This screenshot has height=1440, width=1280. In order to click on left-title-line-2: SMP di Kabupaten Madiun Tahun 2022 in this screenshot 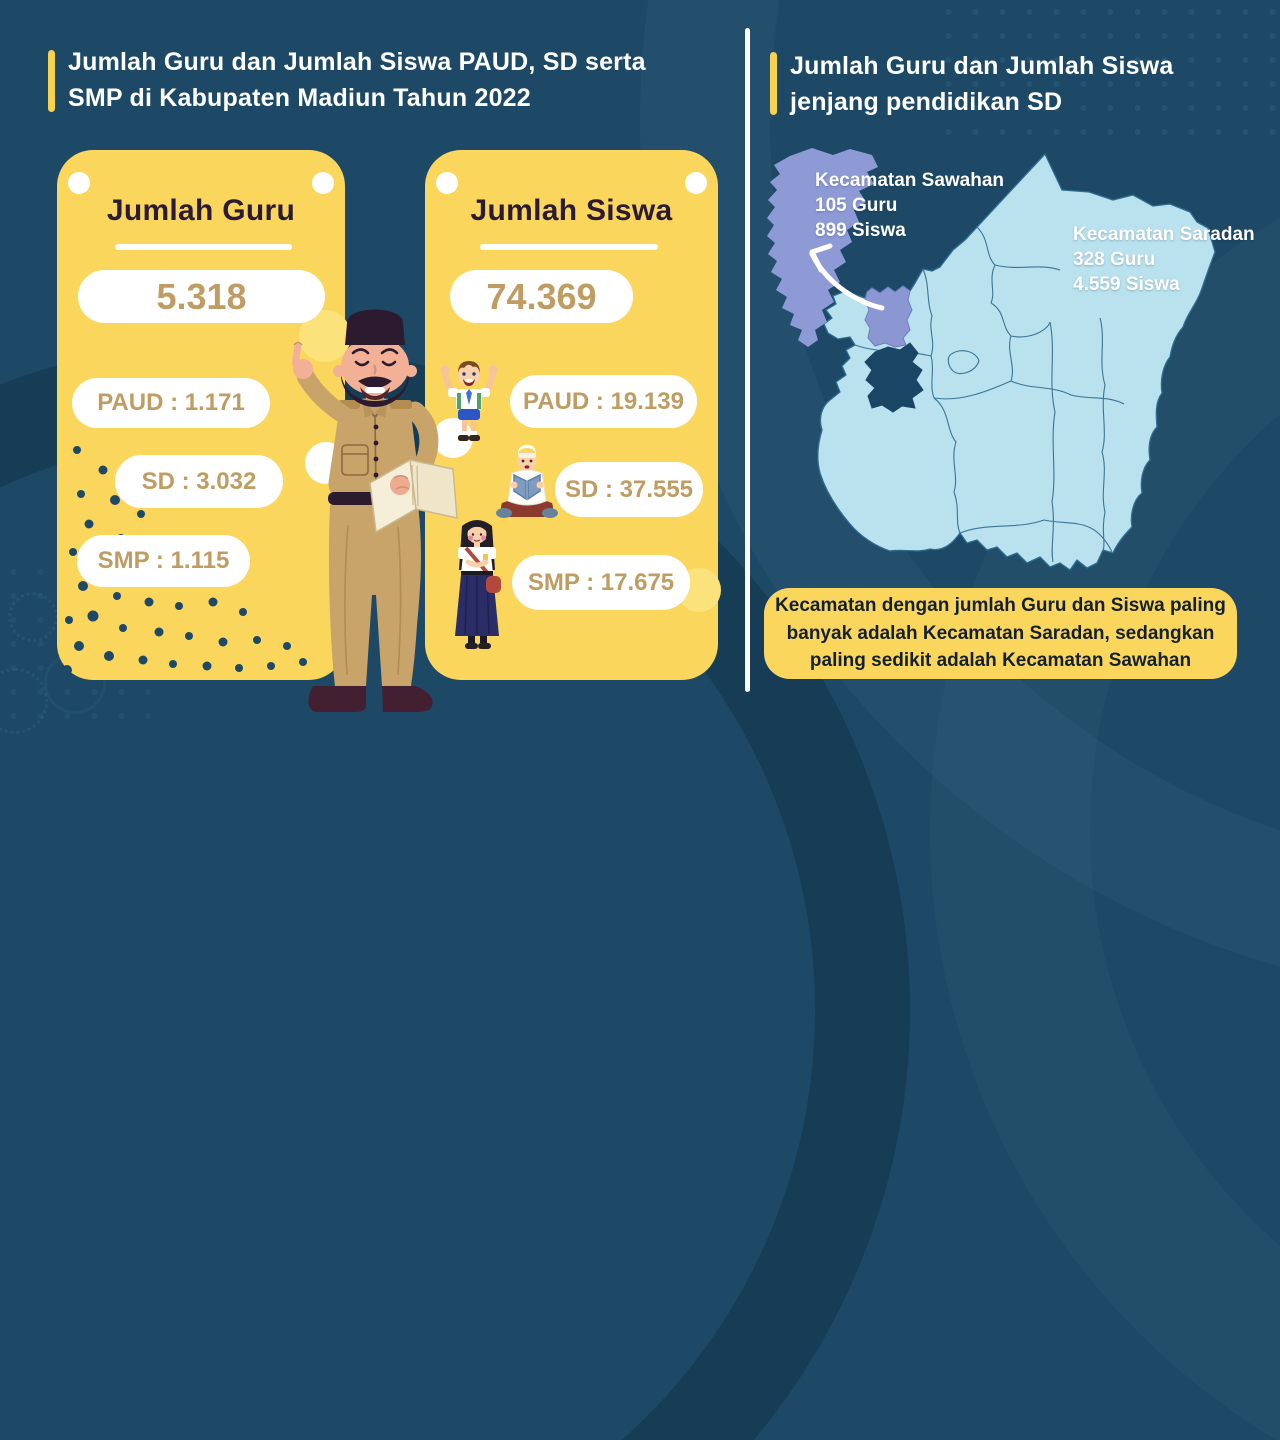, I will do `click(299, 98)`.